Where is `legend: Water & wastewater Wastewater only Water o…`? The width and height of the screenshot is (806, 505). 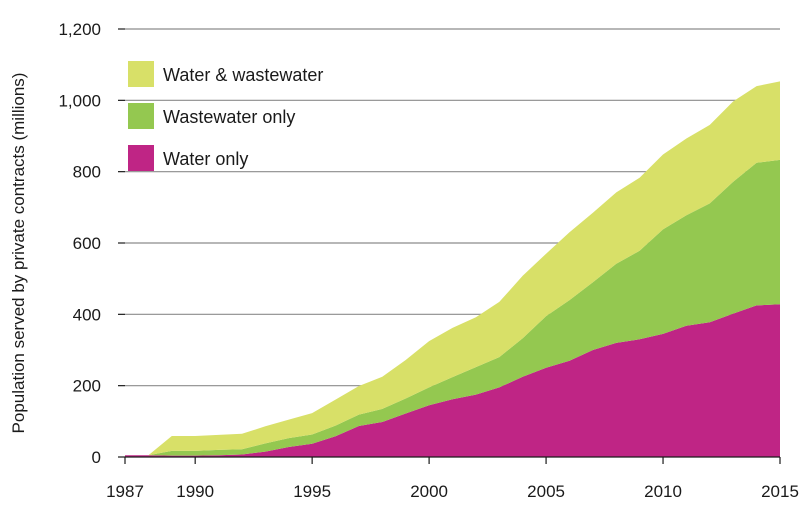 legend: Water & wastewater Wastewater only Water o… is located at coordinates (225, 116).